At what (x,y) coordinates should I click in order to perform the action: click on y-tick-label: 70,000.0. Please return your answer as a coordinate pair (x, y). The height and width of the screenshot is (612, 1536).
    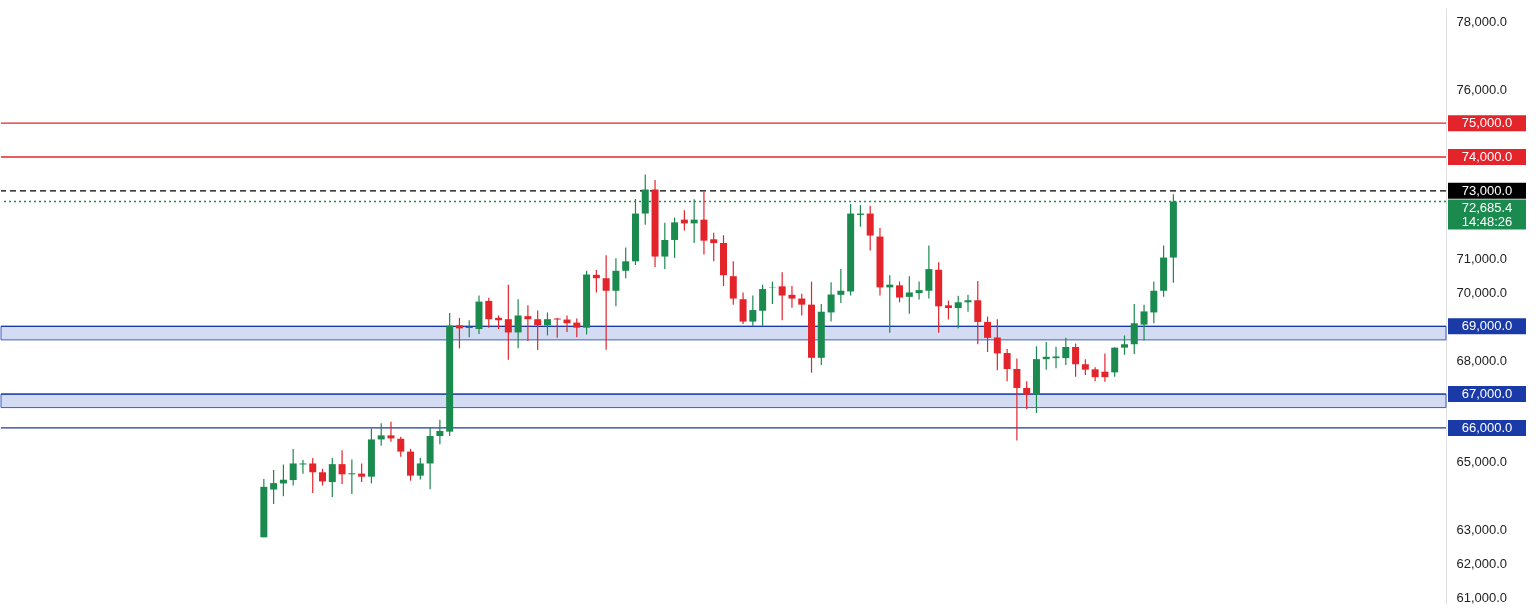
    Looking at the image, I should click on (1482, 292).